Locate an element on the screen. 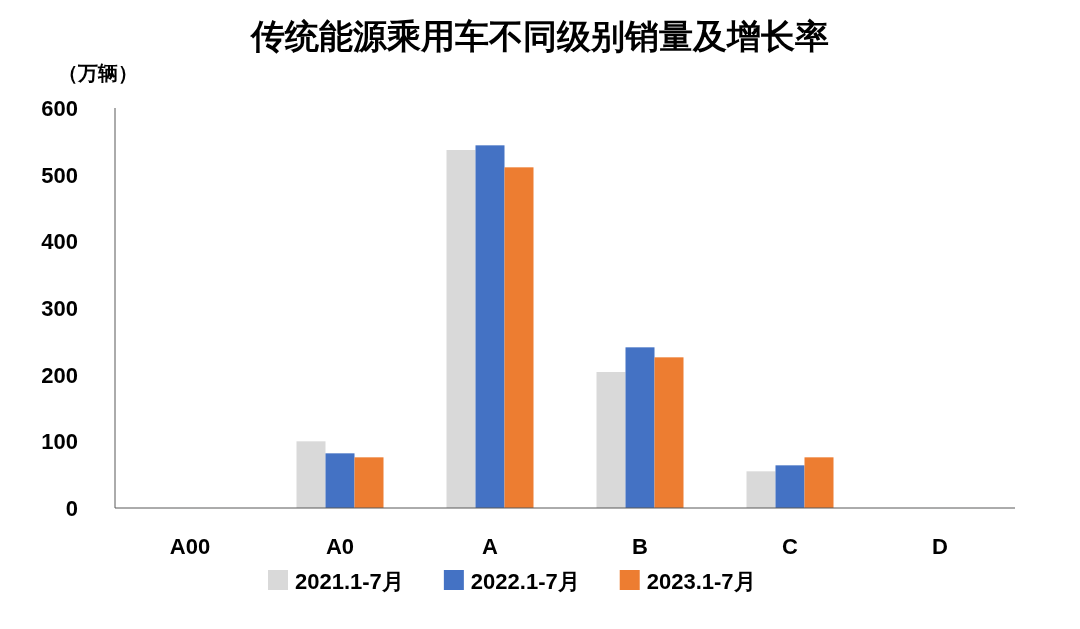 This screenshot has height=629, width=1080. x-tick-label: A0 is located at coordinates (340, 546).